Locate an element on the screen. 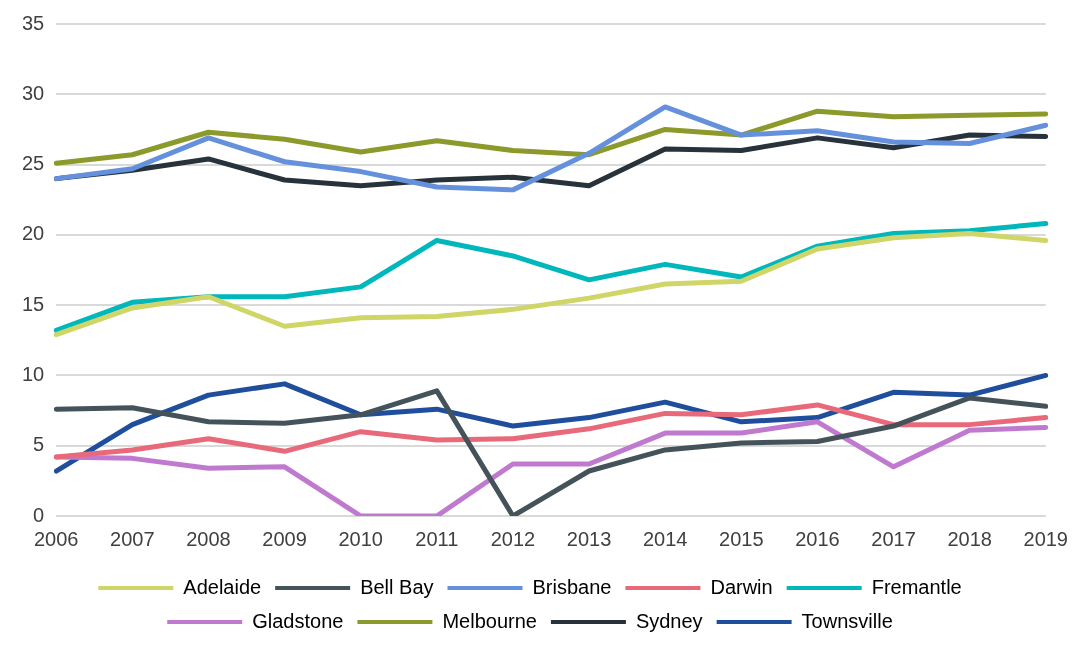  x-tick-label: 2010 is located at coordinates (360, 538).